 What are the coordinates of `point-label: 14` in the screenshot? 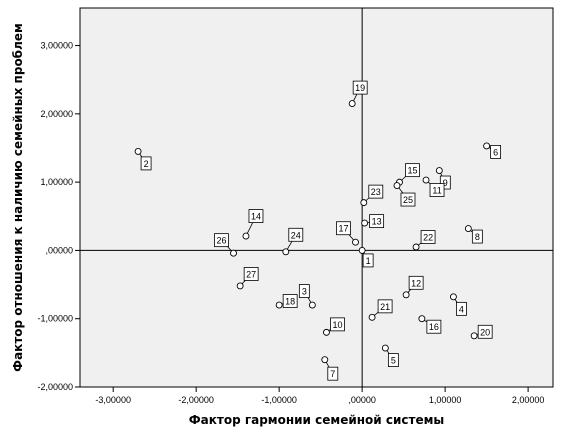 It's located at (256, 217).